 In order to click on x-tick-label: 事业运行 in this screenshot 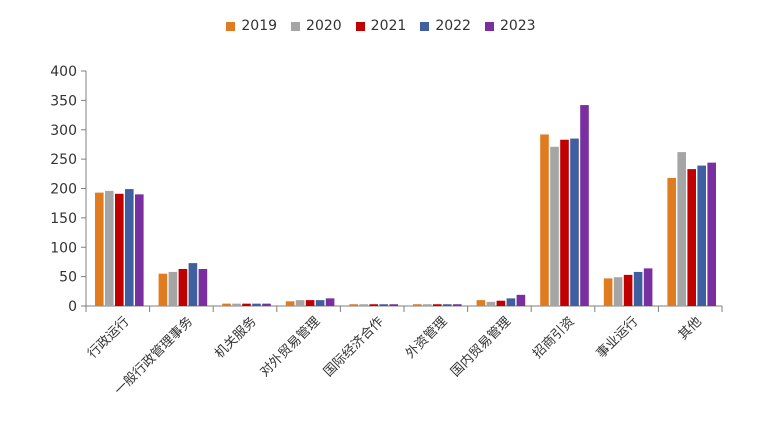, I will do `click(617, 337)`.